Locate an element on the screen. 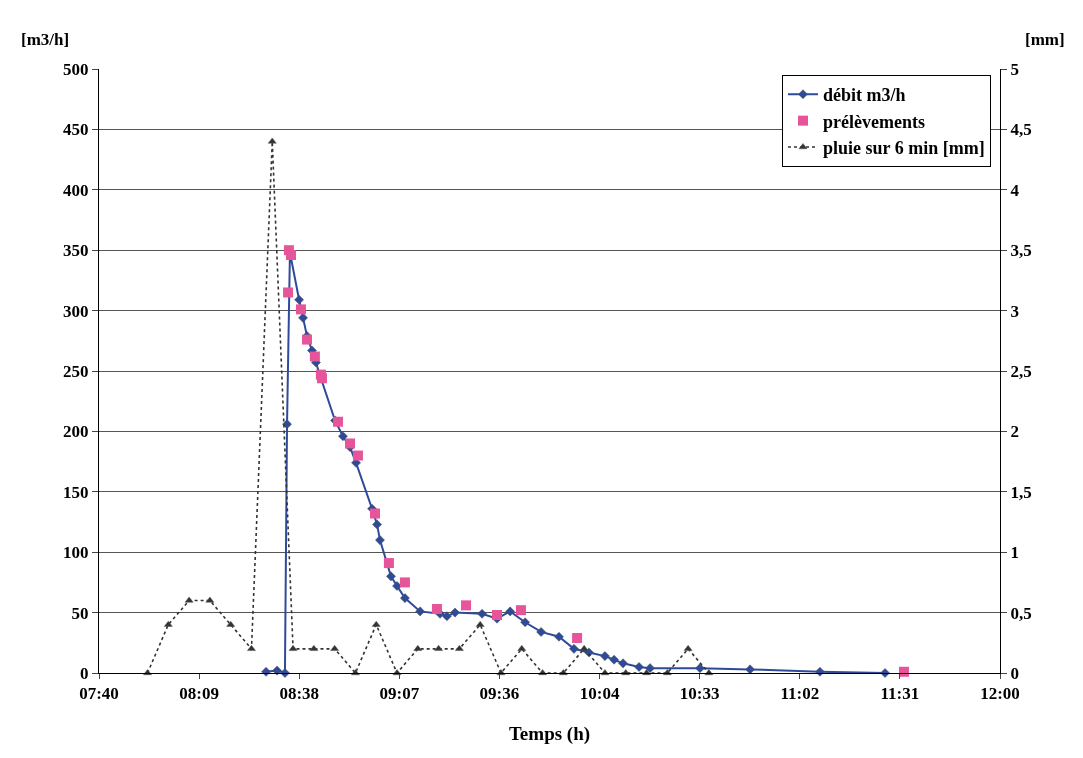  x-tick-label: 10:33 is located at coordinates (699, 694).